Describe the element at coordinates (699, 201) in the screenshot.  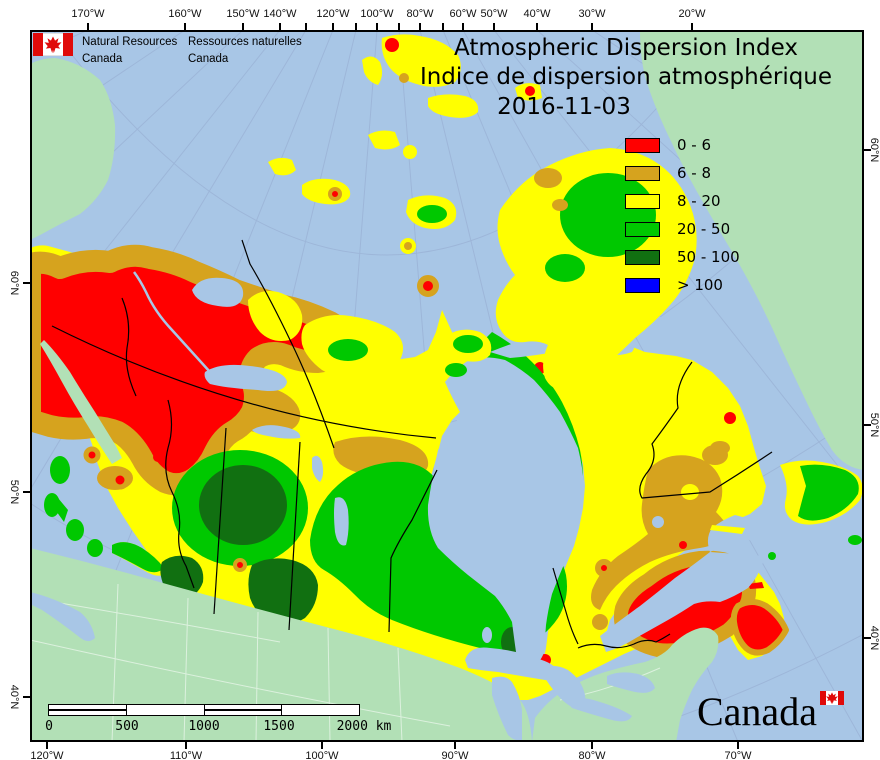
I see `legend-label: 8 - 20` at that location.